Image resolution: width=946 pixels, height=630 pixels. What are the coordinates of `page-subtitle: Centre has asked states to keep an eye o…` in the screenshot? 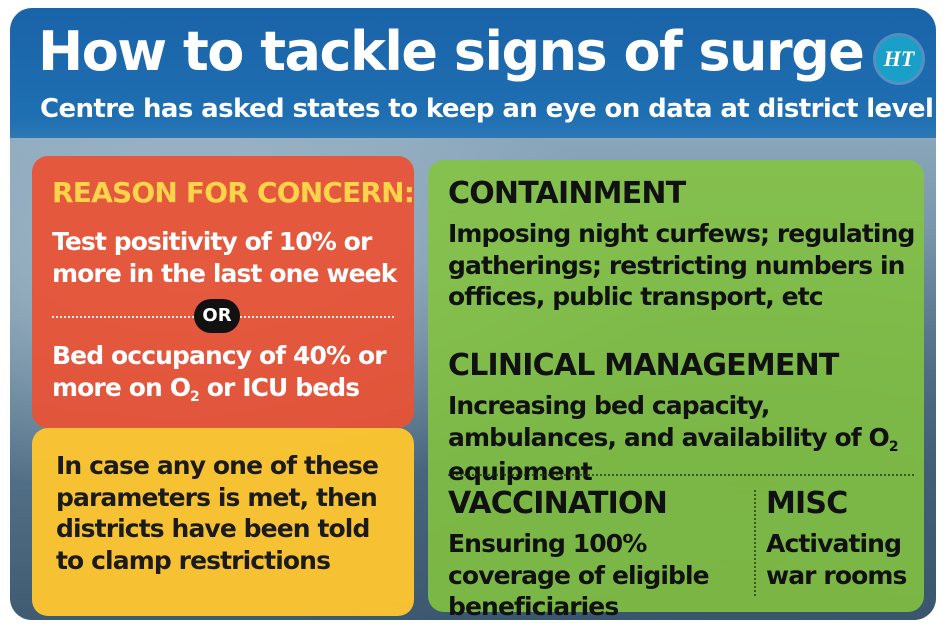 It's located at (487, 109).